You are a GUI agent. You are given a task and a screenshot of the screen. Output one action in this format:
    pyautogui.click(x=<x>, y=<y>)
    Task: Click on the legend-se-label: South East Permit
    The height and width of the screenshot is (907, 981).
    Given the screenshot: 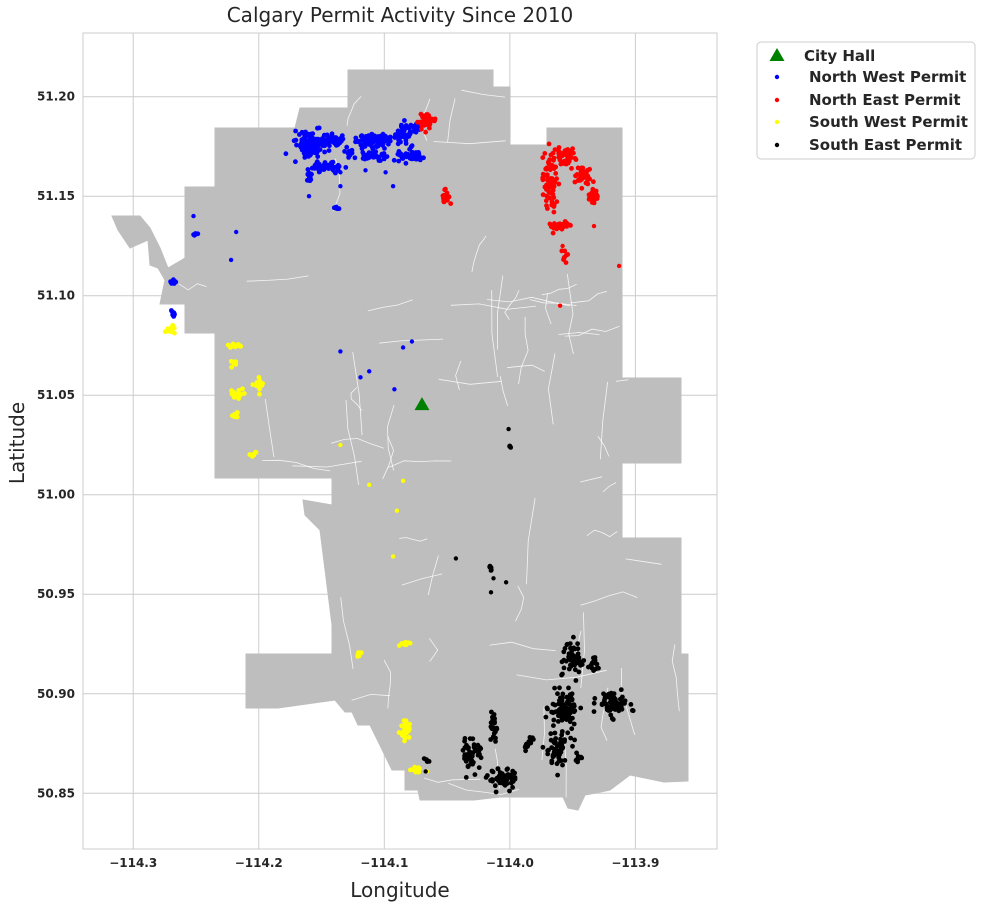 What is the action you would take?
    pyautogui.click(x=885, y=145)
    